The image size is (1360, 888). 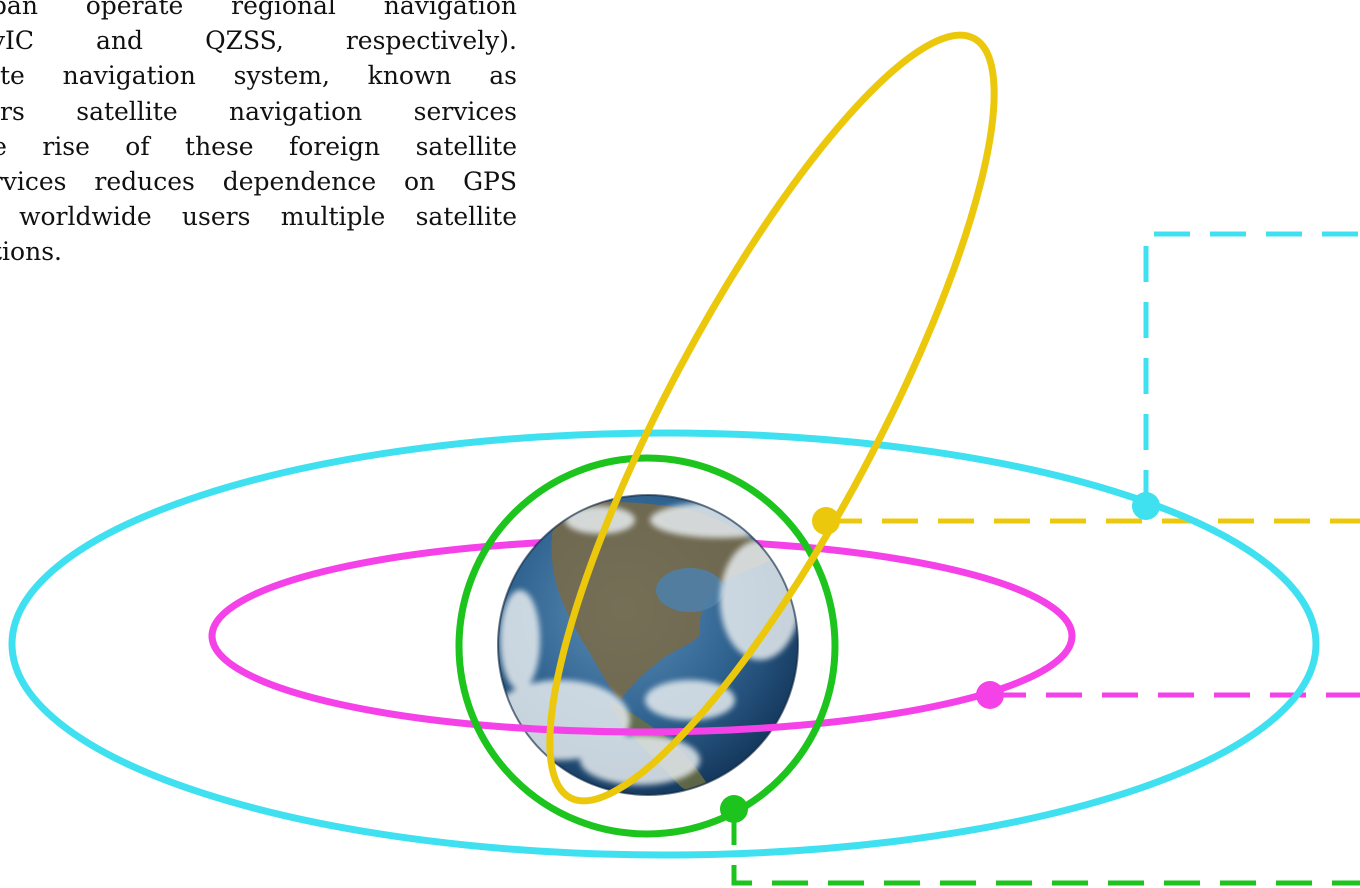 I want to click on paragraph-line: ervices reduces dependence on GPS, so click(x=258, y=182).